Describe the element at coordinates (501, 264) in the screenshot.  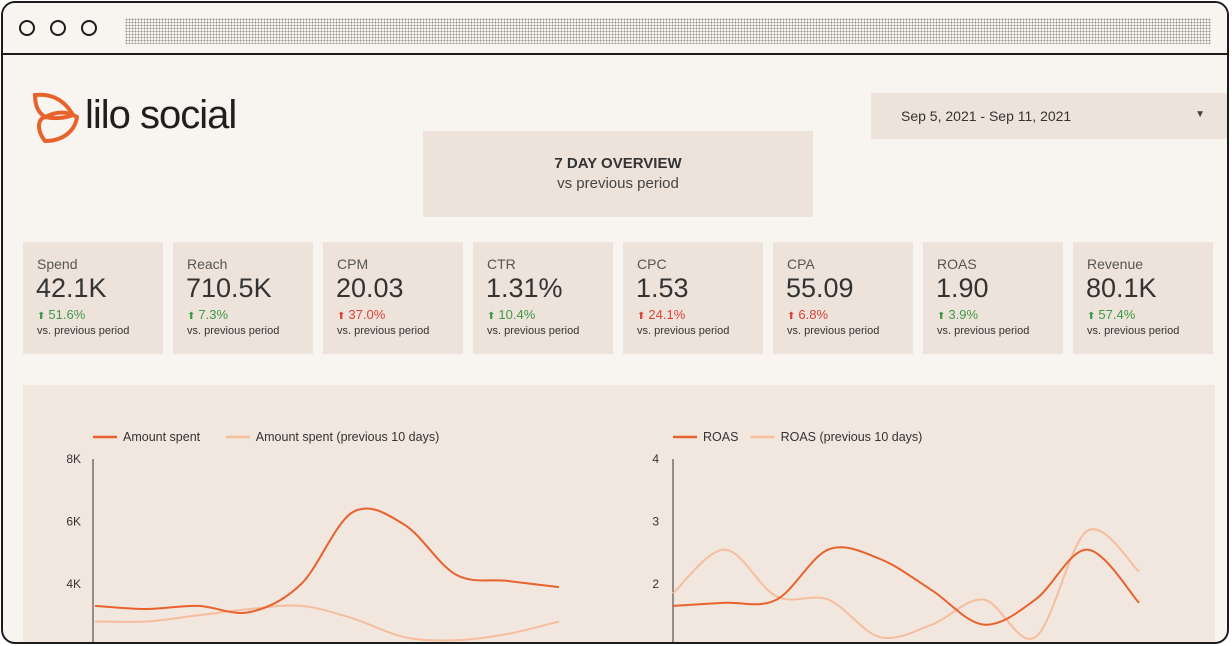
I see `kpi-label: CTR` at that location.